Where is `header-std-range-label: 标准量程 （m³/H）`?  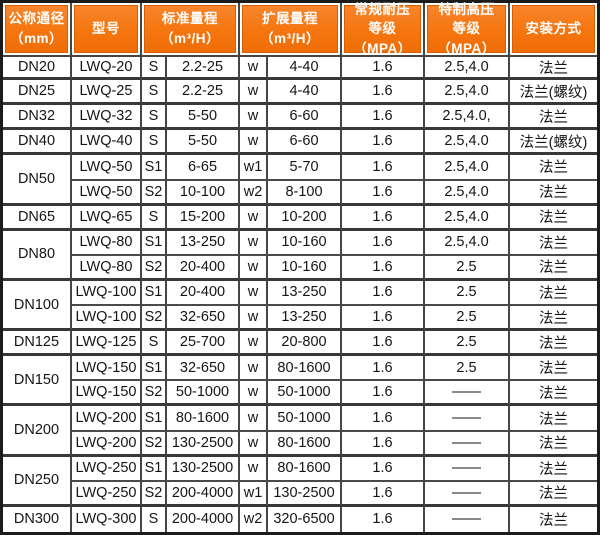
header-std-range-label: 标准量程 （m³/H） is located at coordinates (190, 29).